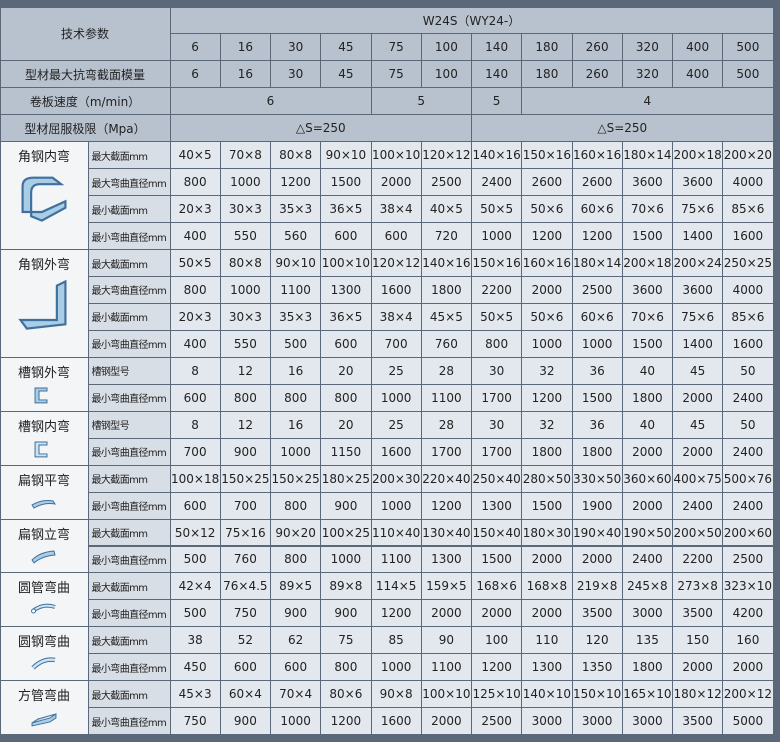 This screenshot has width=780, height=742. I want to click on value: 273×8, so click(698, 586).